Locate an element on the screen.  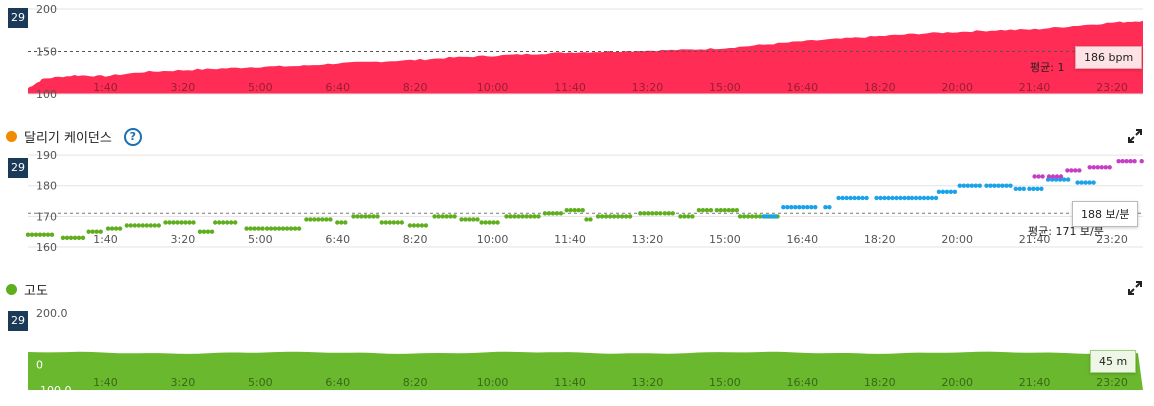
y-tick-label: 180 is located at coordinates (46, 186).